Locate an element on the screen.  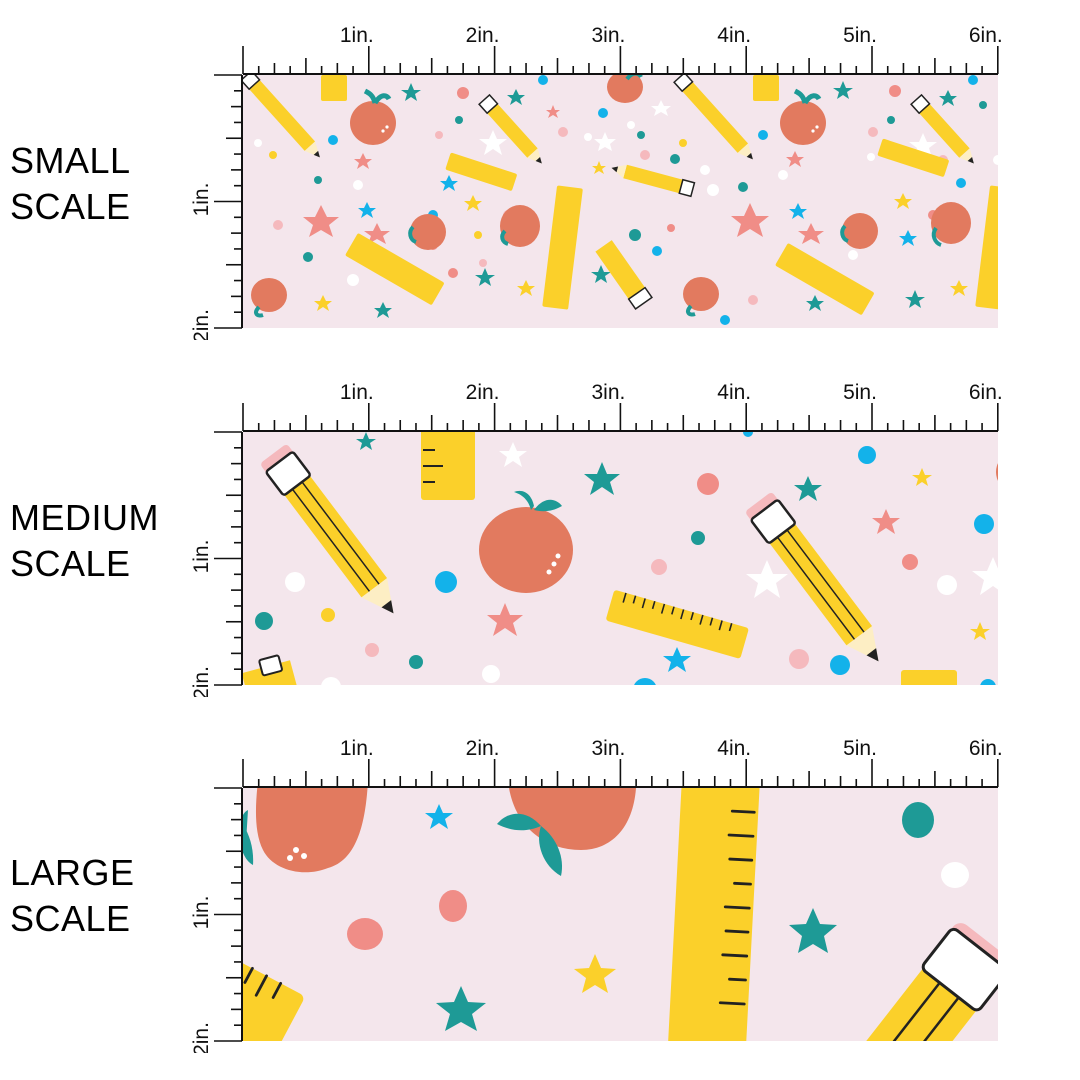
small-scale-label: SMALL SCALE is located at coordinates (70, 184).